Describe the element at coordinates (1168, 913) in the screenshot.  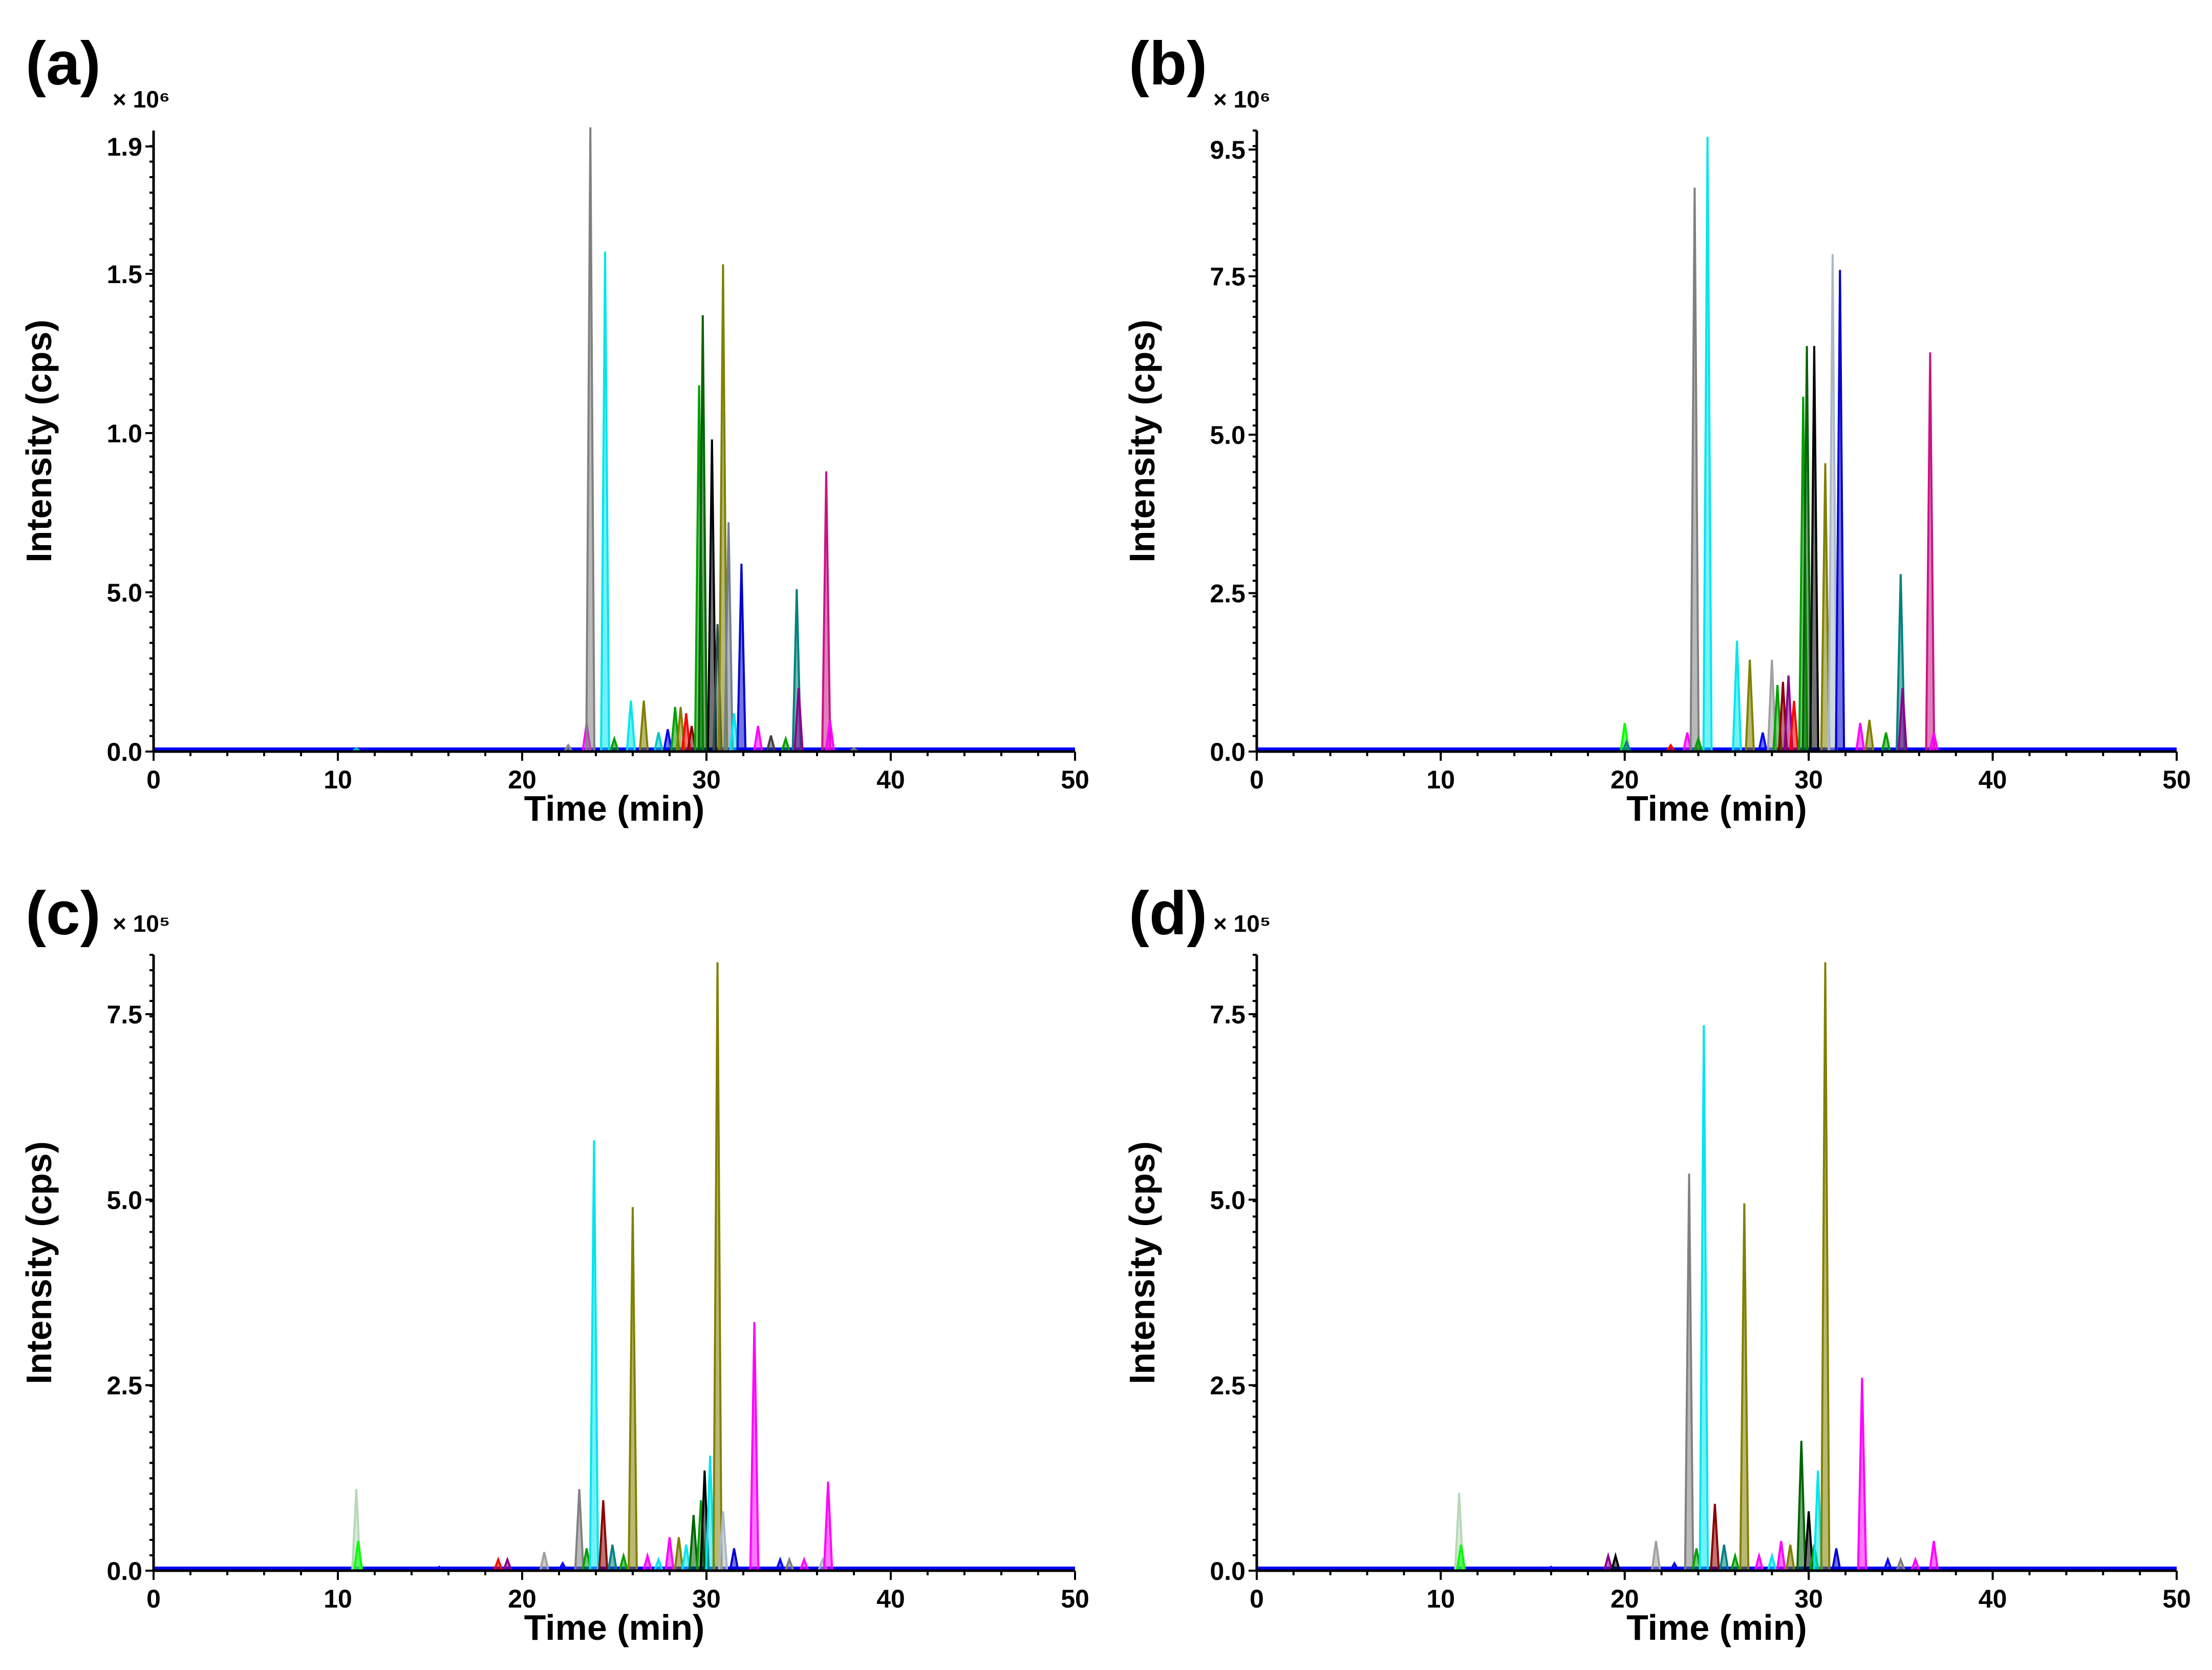
I see `panel-label: (d)` at that location.